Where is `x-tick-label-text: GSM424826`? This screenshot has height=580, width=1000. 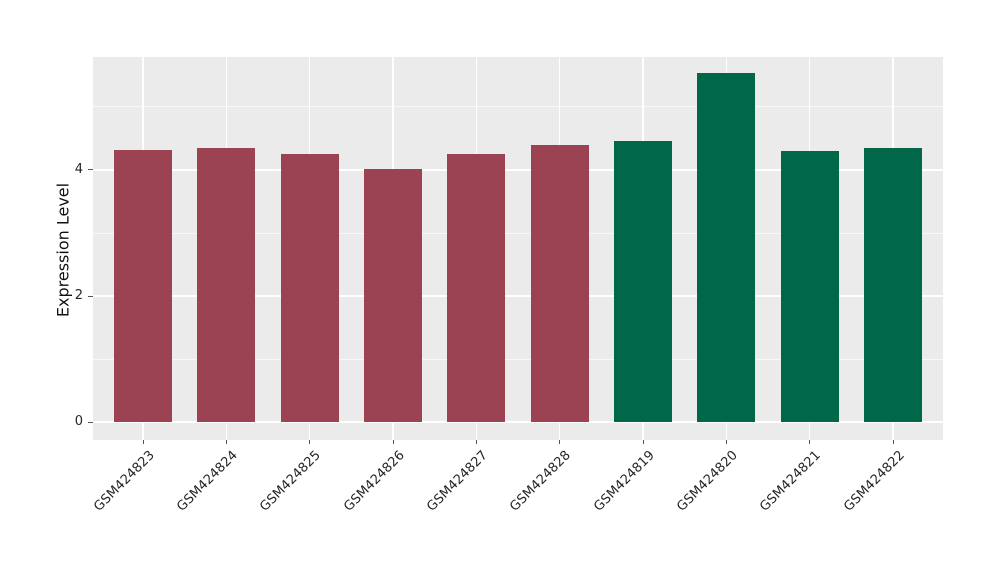
x-tick-label-text: GSM424826 is located at coordinates (374, 481).